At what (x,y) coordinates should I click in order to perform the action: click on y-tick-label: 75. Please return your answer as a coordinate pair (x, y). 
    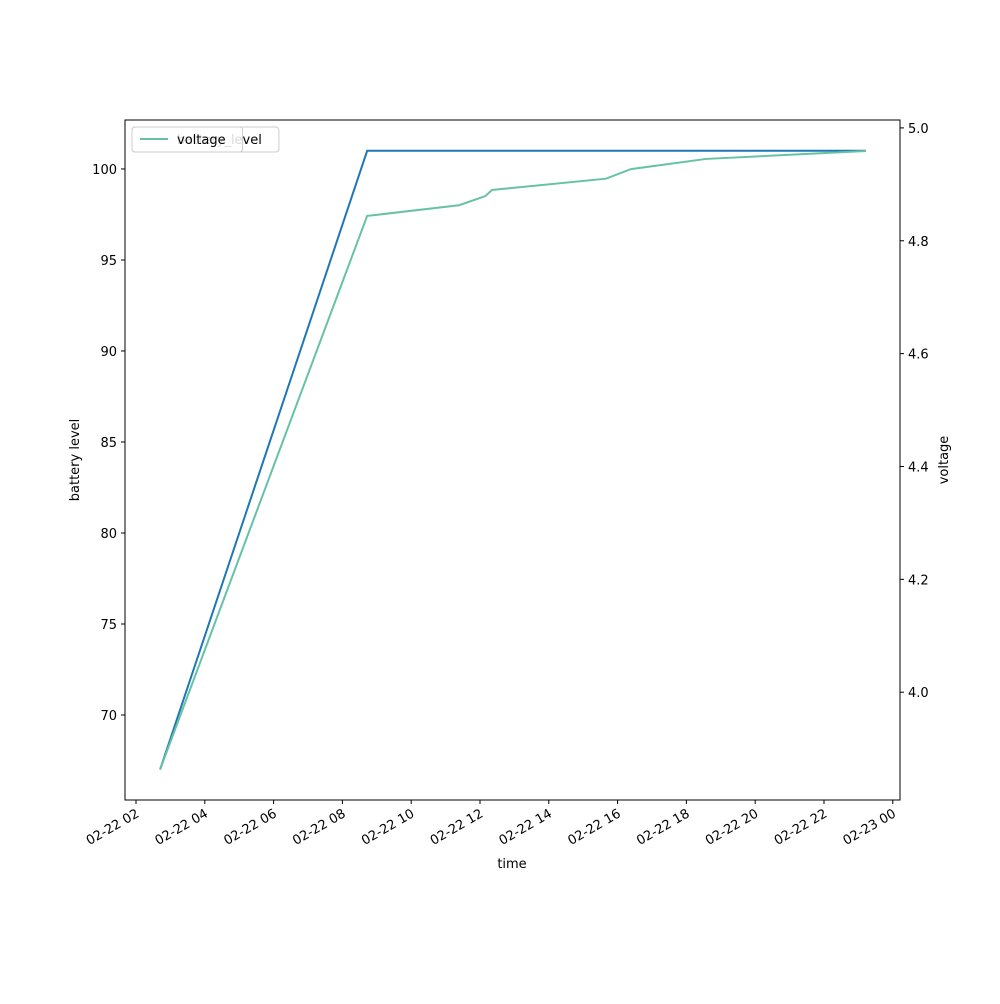
    Looking at the image, I should click on (108, 625).